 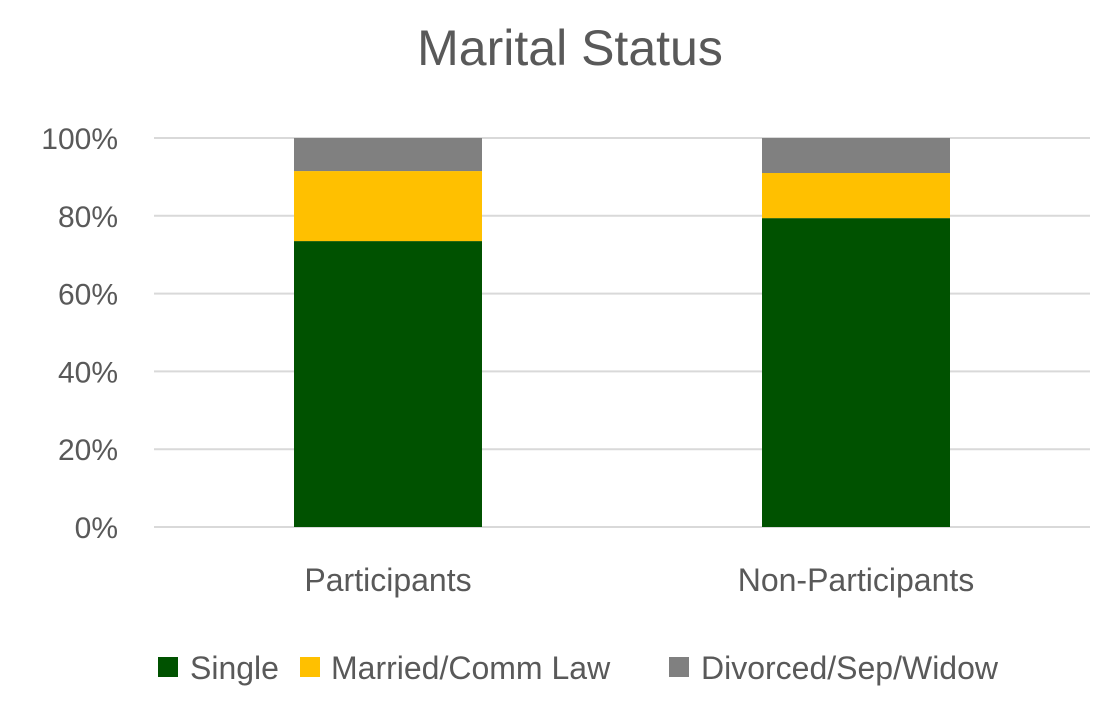 What do you see at coordinates (88, 372) in the screenshot?
I see `y-tick-label: 40%` at bounding box center [88, 372].